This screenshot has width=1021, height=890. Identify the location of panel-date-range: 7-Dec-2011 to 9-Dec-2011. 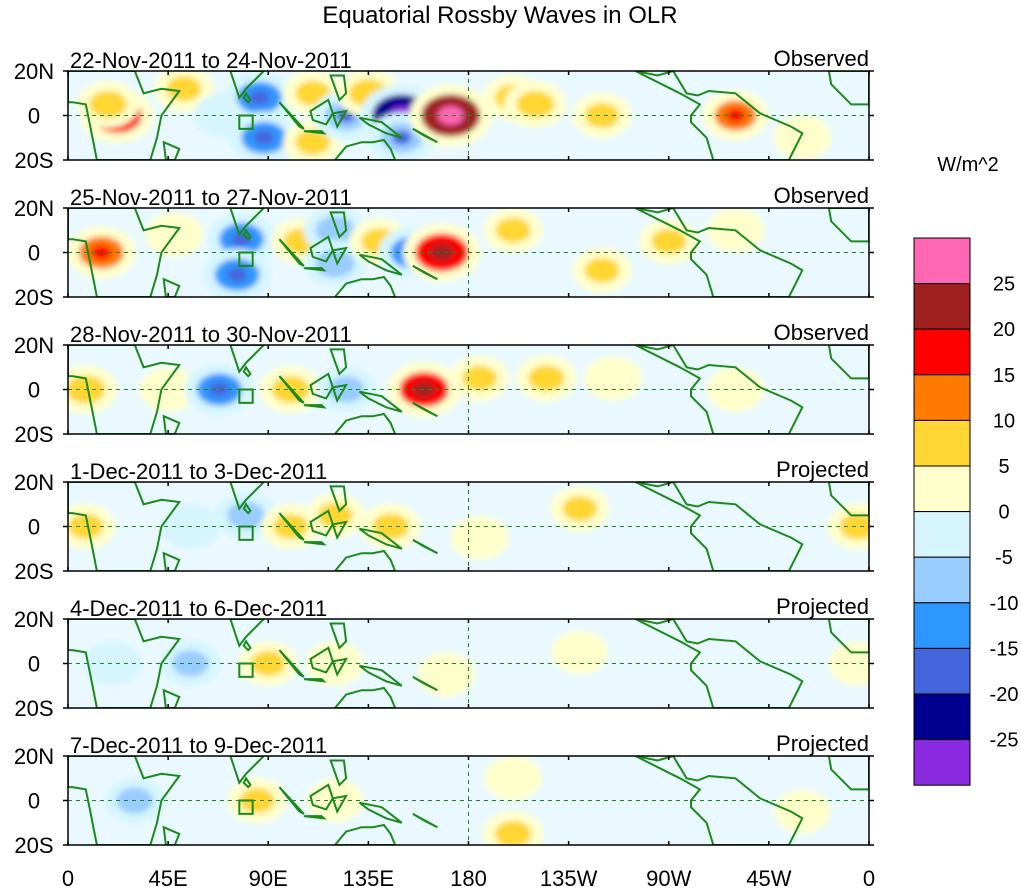
(198, 745).